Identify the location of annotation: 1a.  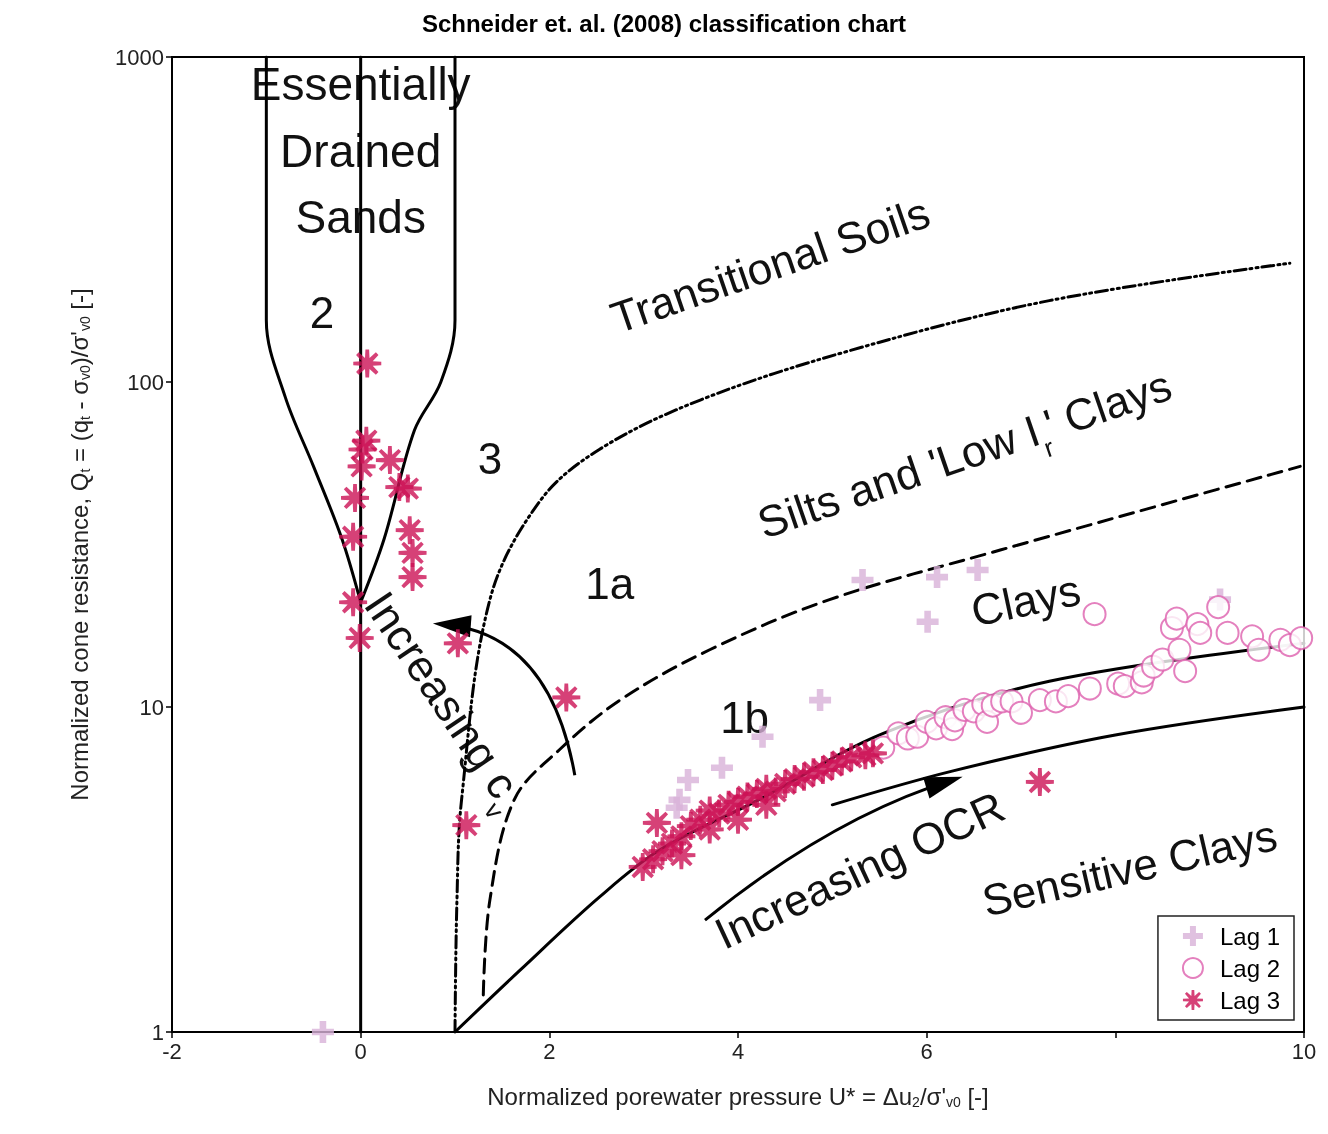
(610, 583).